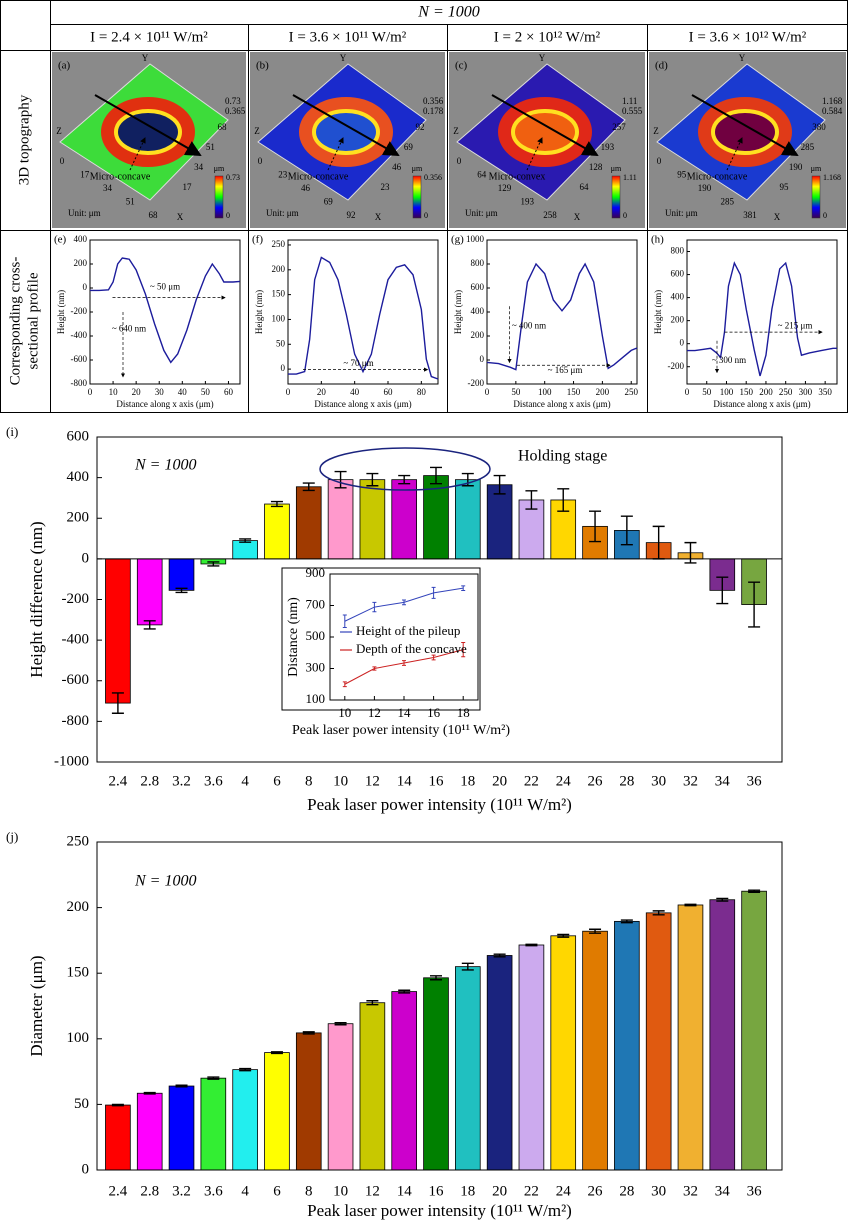 Image resolution: width=848 pixels, height=1221 pixels. I want to click on y-tick-label: 100, so click(279, 319).